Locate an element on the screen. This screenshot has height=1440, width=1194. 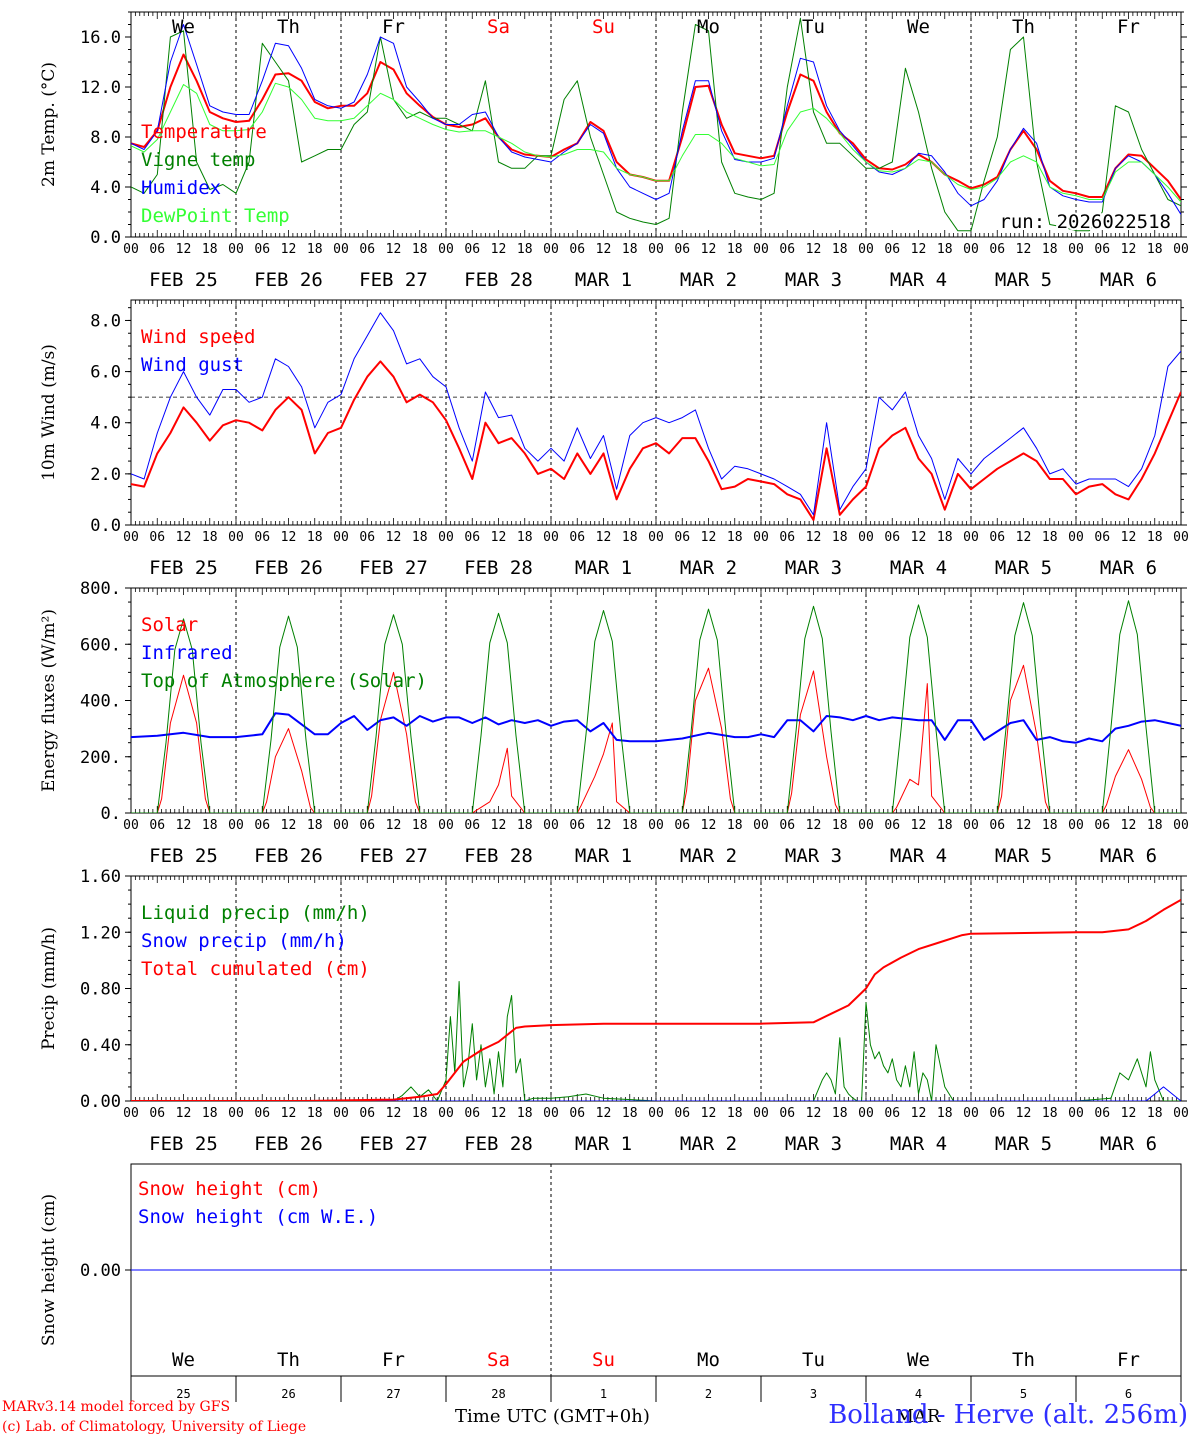
run-label: run: 2026022518 is located at coordinates (1085, 222).